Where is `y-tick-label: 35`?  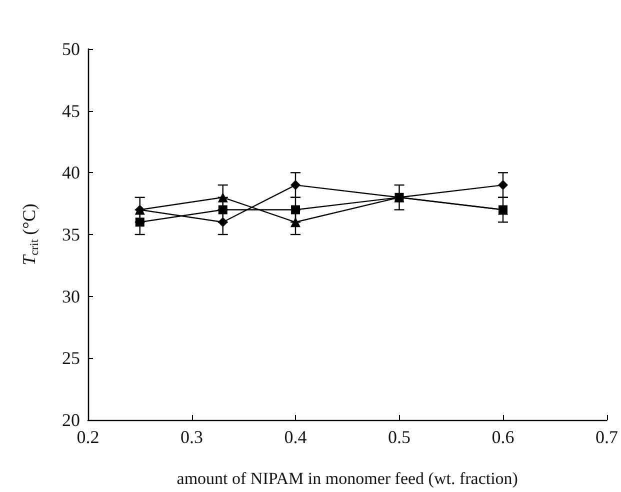
y-tick-label: 35 is located at coordinates (71, 234).